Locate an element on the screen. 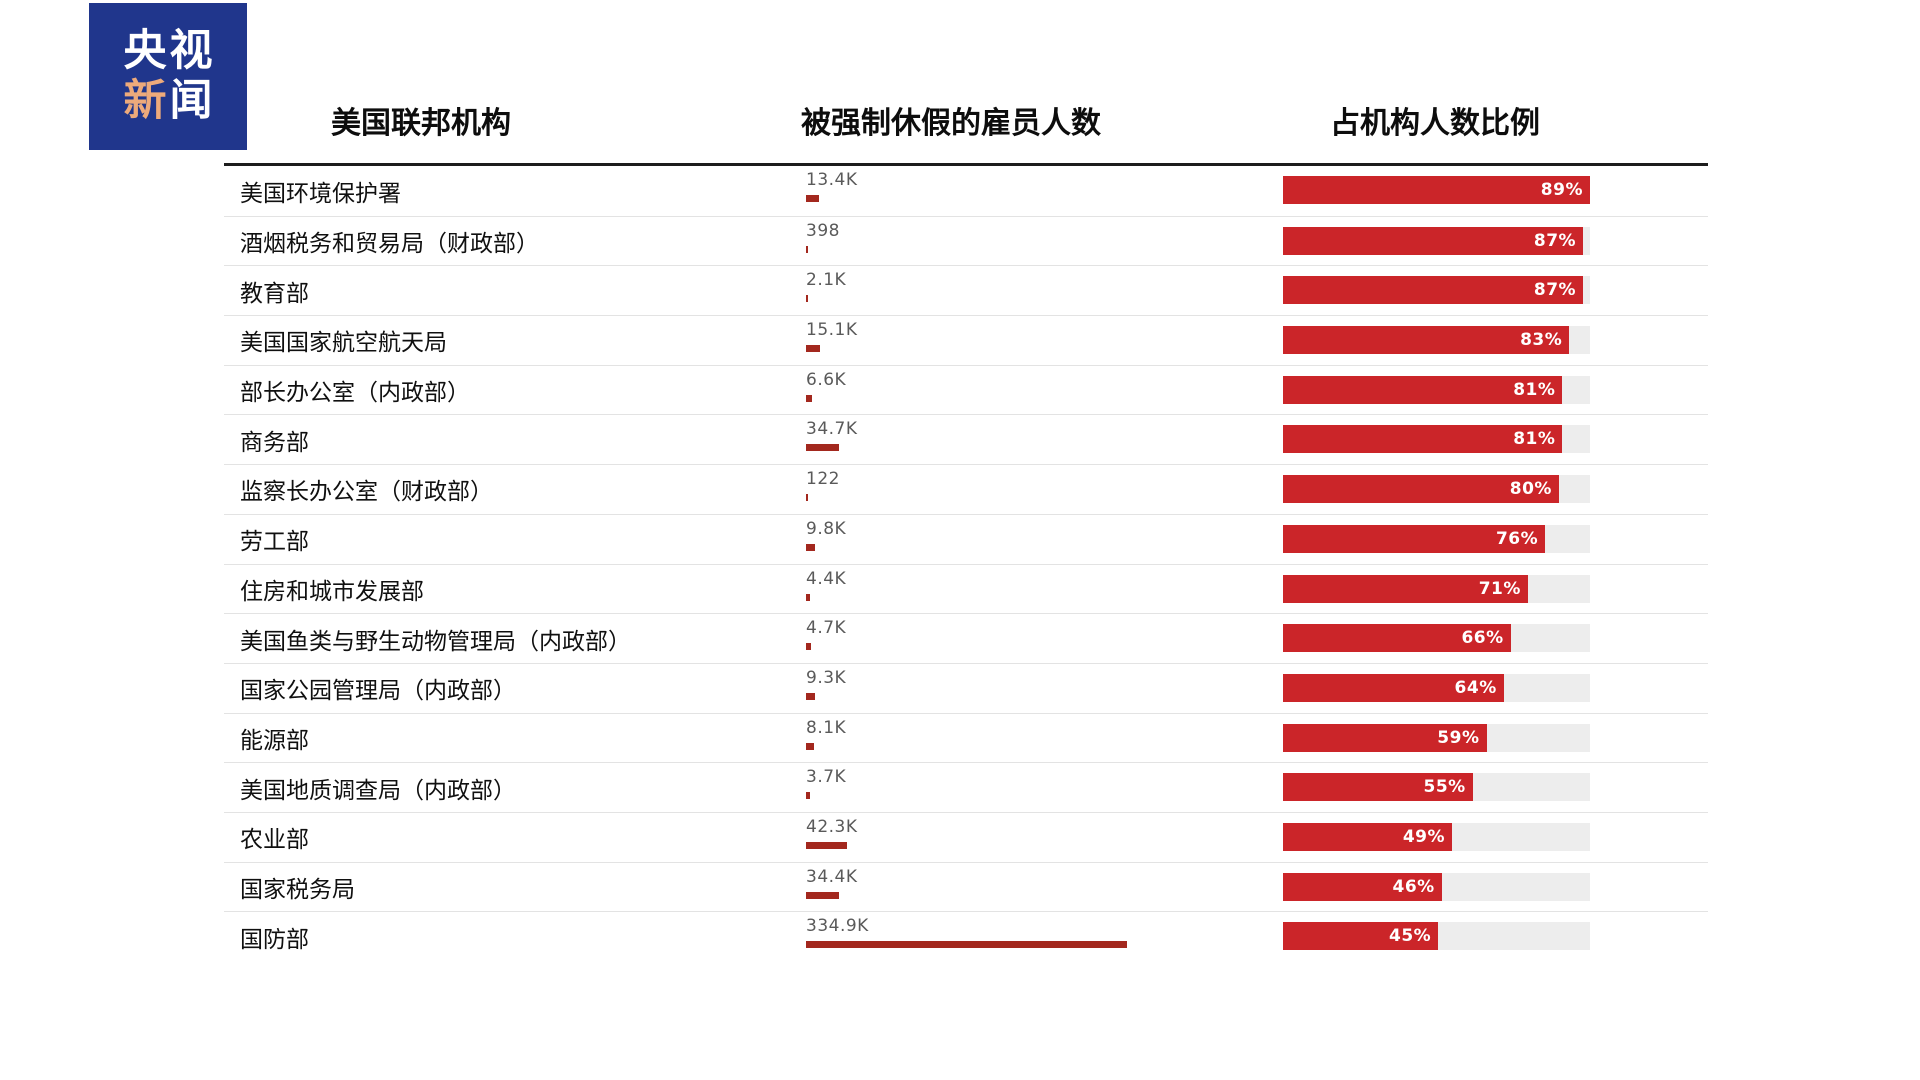 This screenshot has height=1080, width=1920. percent-bar-fill: 46% is located at coordinates (1362, 886).